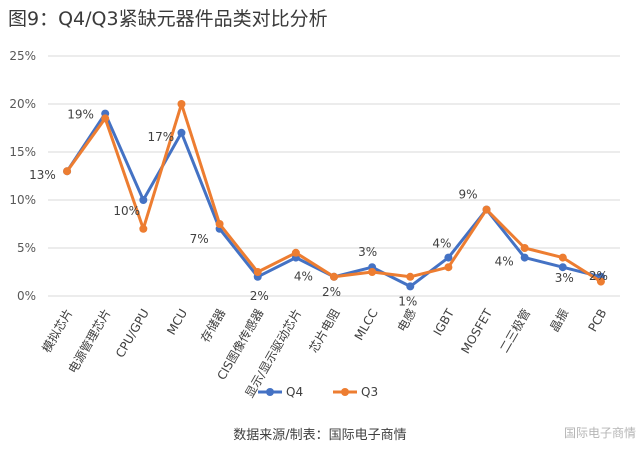 The width and height of the screenshot is (640, 451). I want to click on x-tick-label: 晶振, so click(559, 321).